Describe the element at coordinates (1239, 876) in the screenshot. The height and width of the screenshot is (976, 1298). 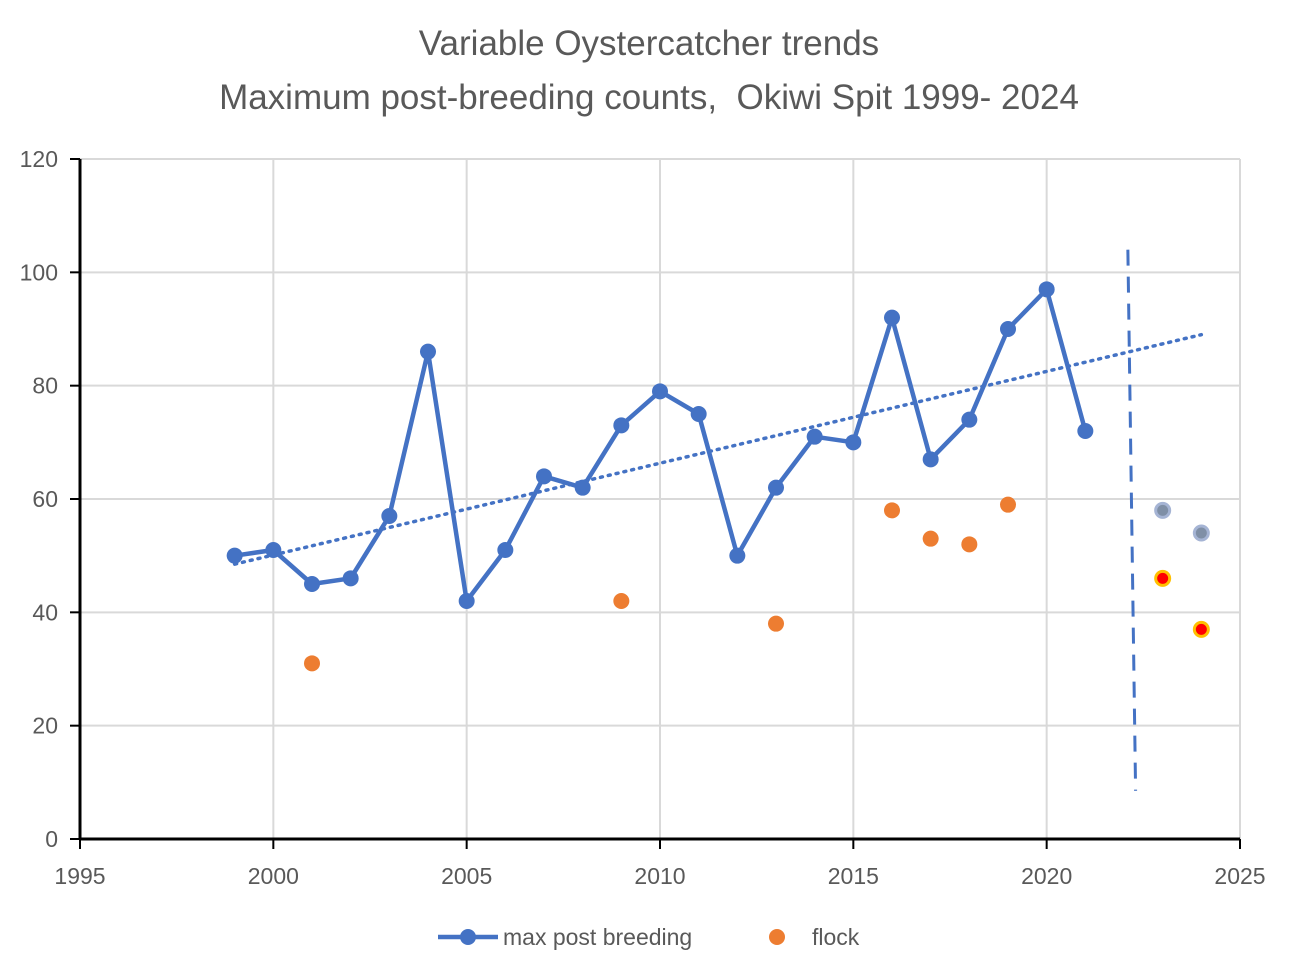
I see `x-tick-label: 2025` at that location.